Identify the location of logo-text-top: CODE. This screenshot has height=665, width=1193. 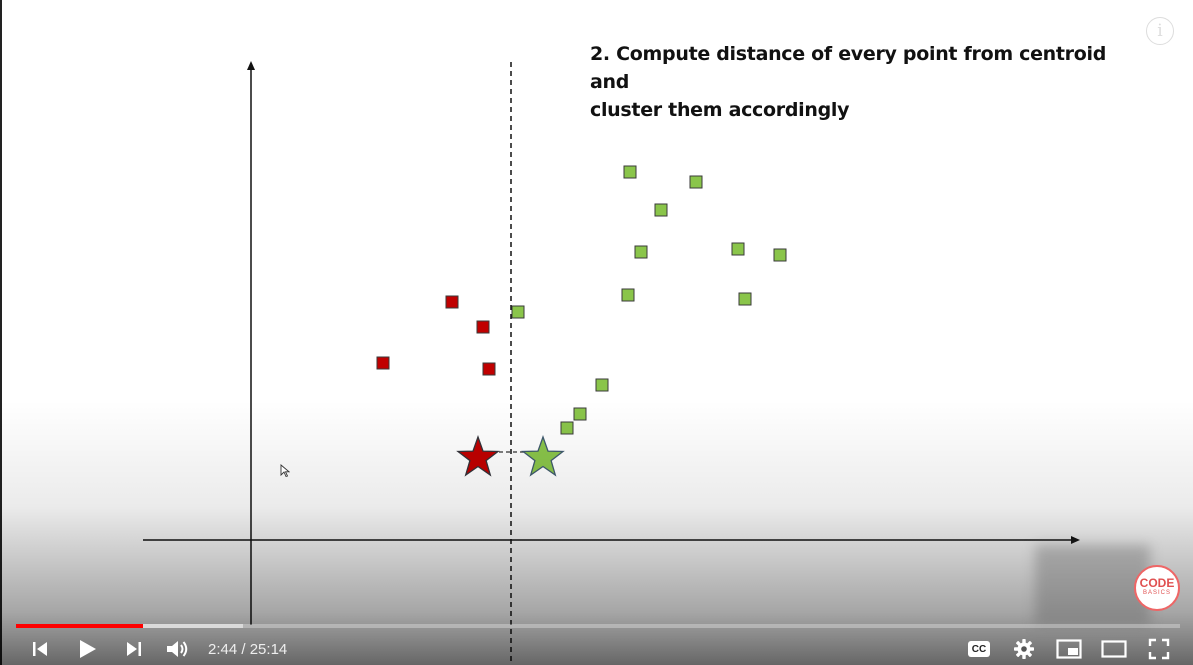
(1157, 583).